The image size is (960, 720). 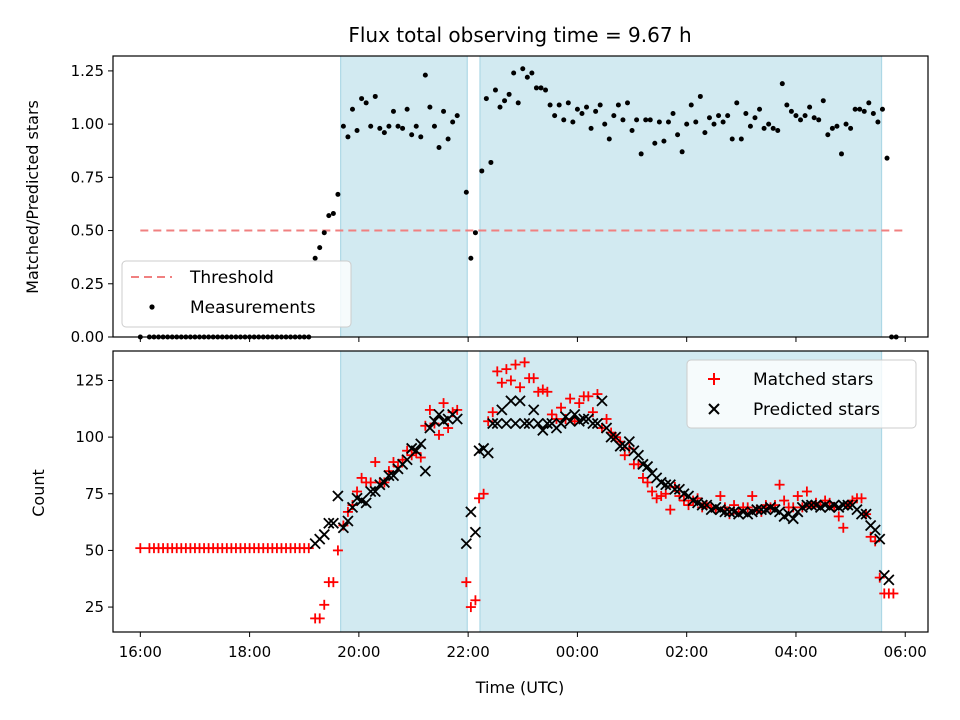 What do you see at coordinates (905, 652) in the screenshot?
I see `x-tick-label: 06:00` at bounding box center [905, 652].